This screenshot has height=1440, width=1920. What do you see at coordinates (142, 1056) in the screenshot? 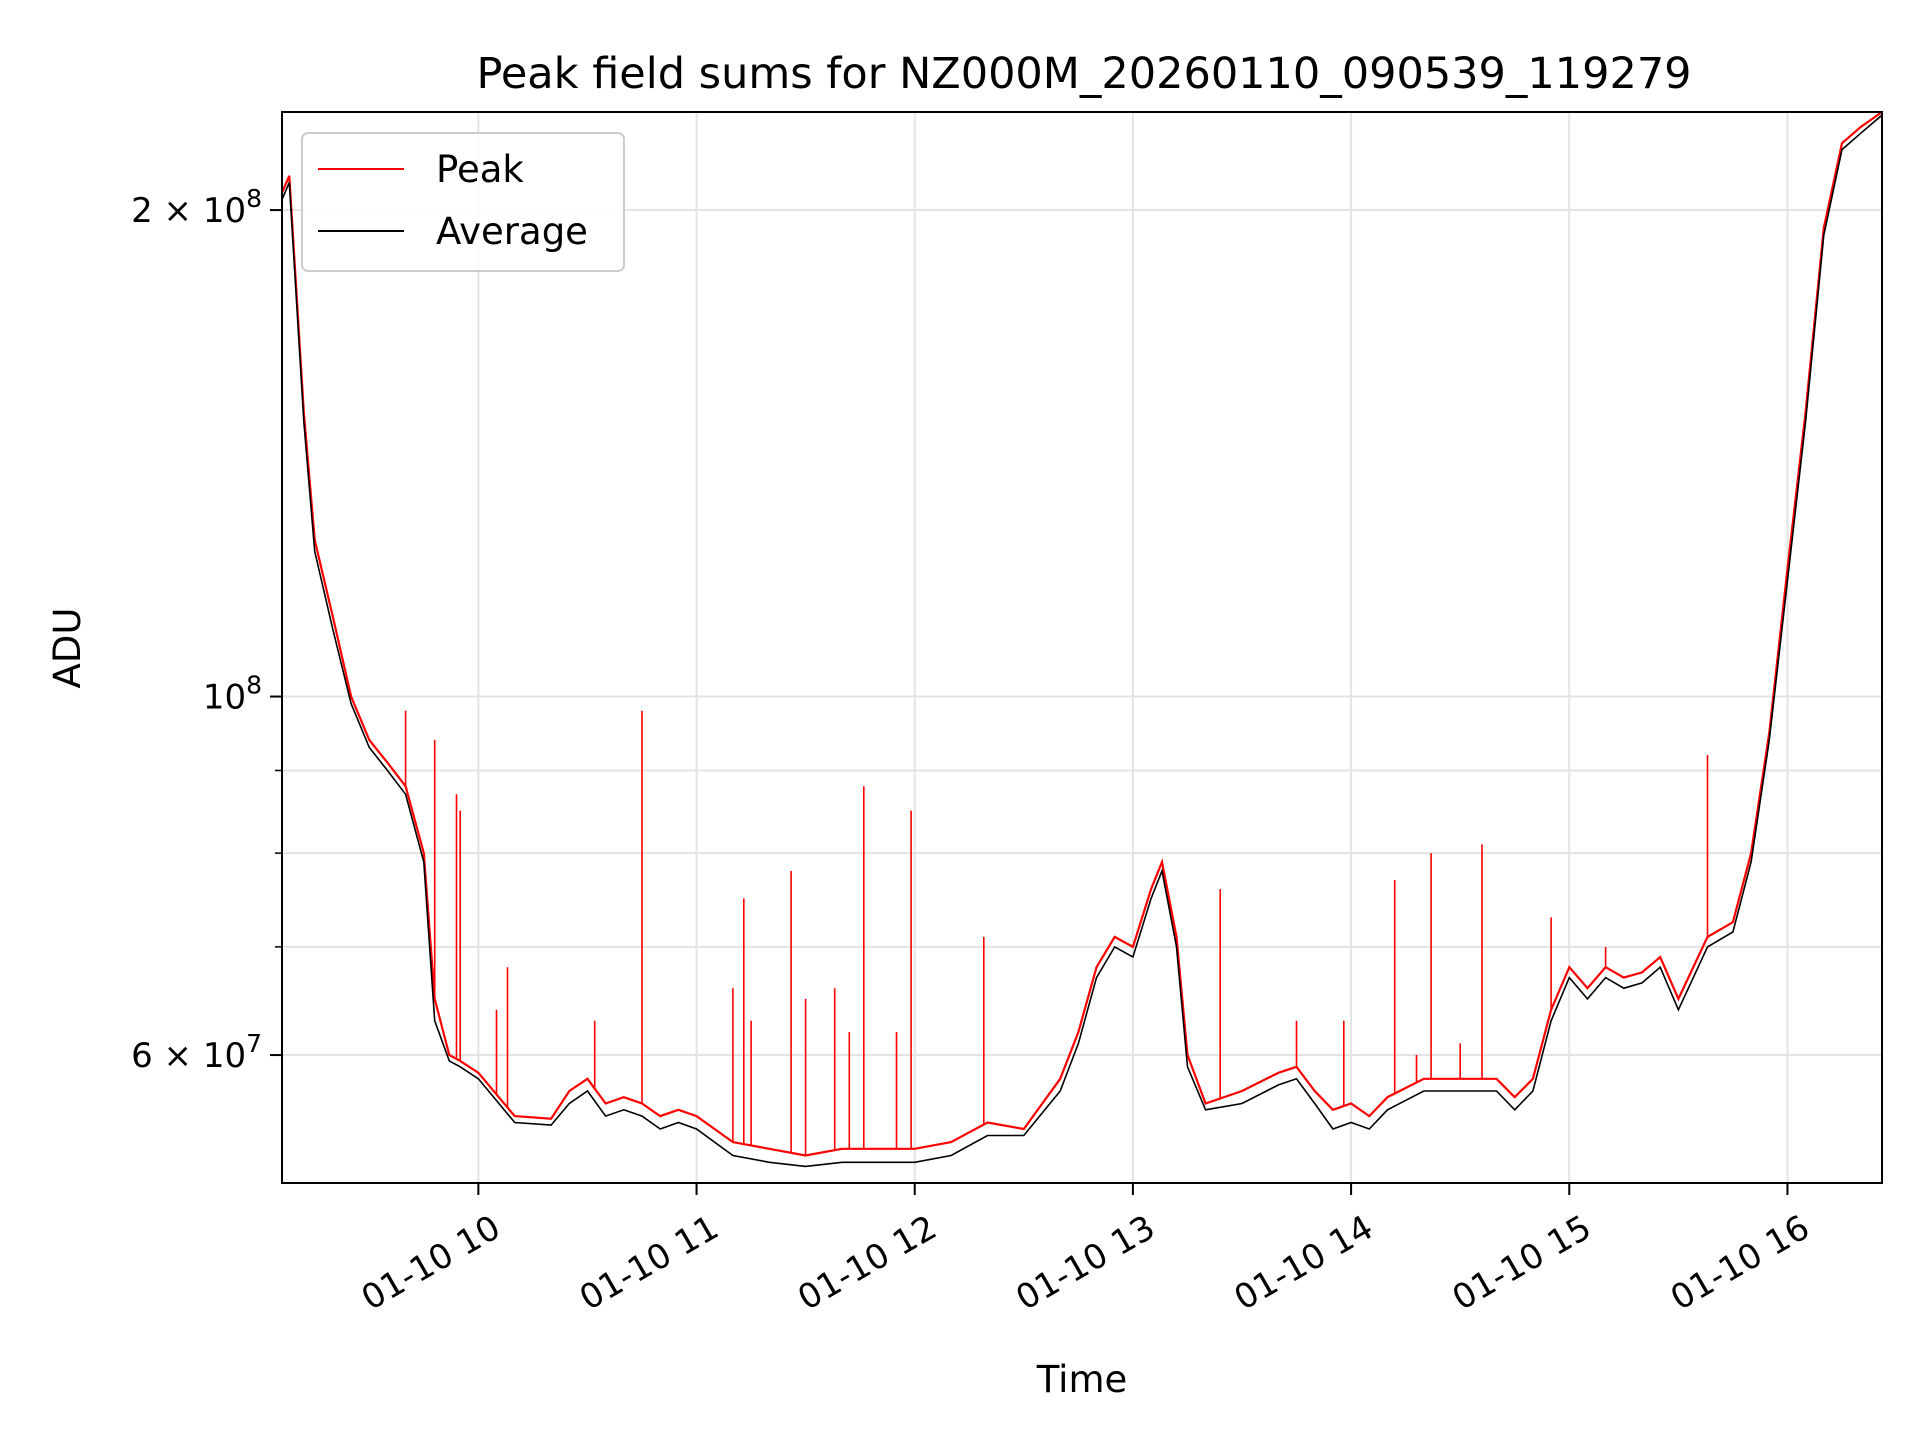
I see `y-tick-mantissa: 6` at bounding box center [142, 1056].